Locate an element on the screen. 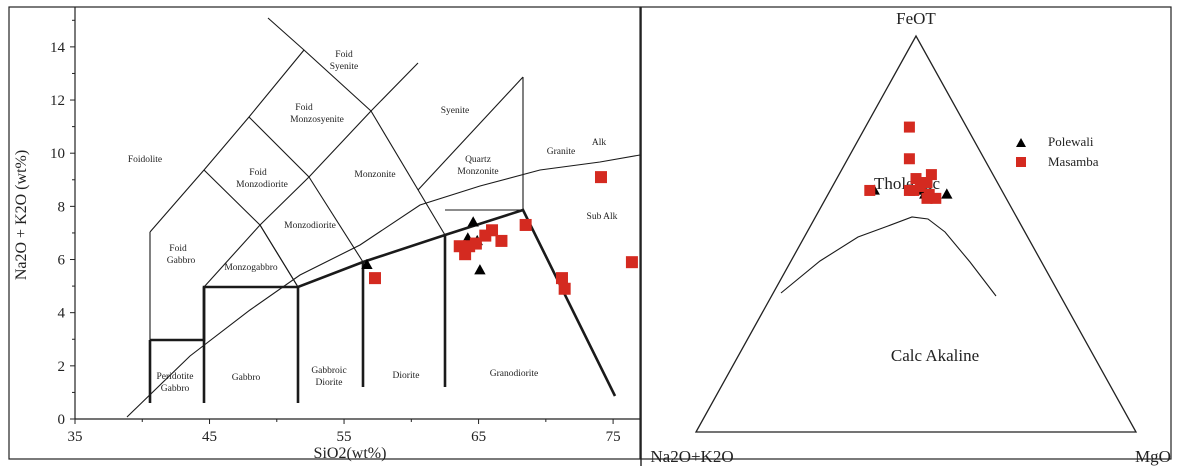 The image size is (1181, 466). field-label-foid-gabbro-1: Foid is located at coordinates (178, 249).